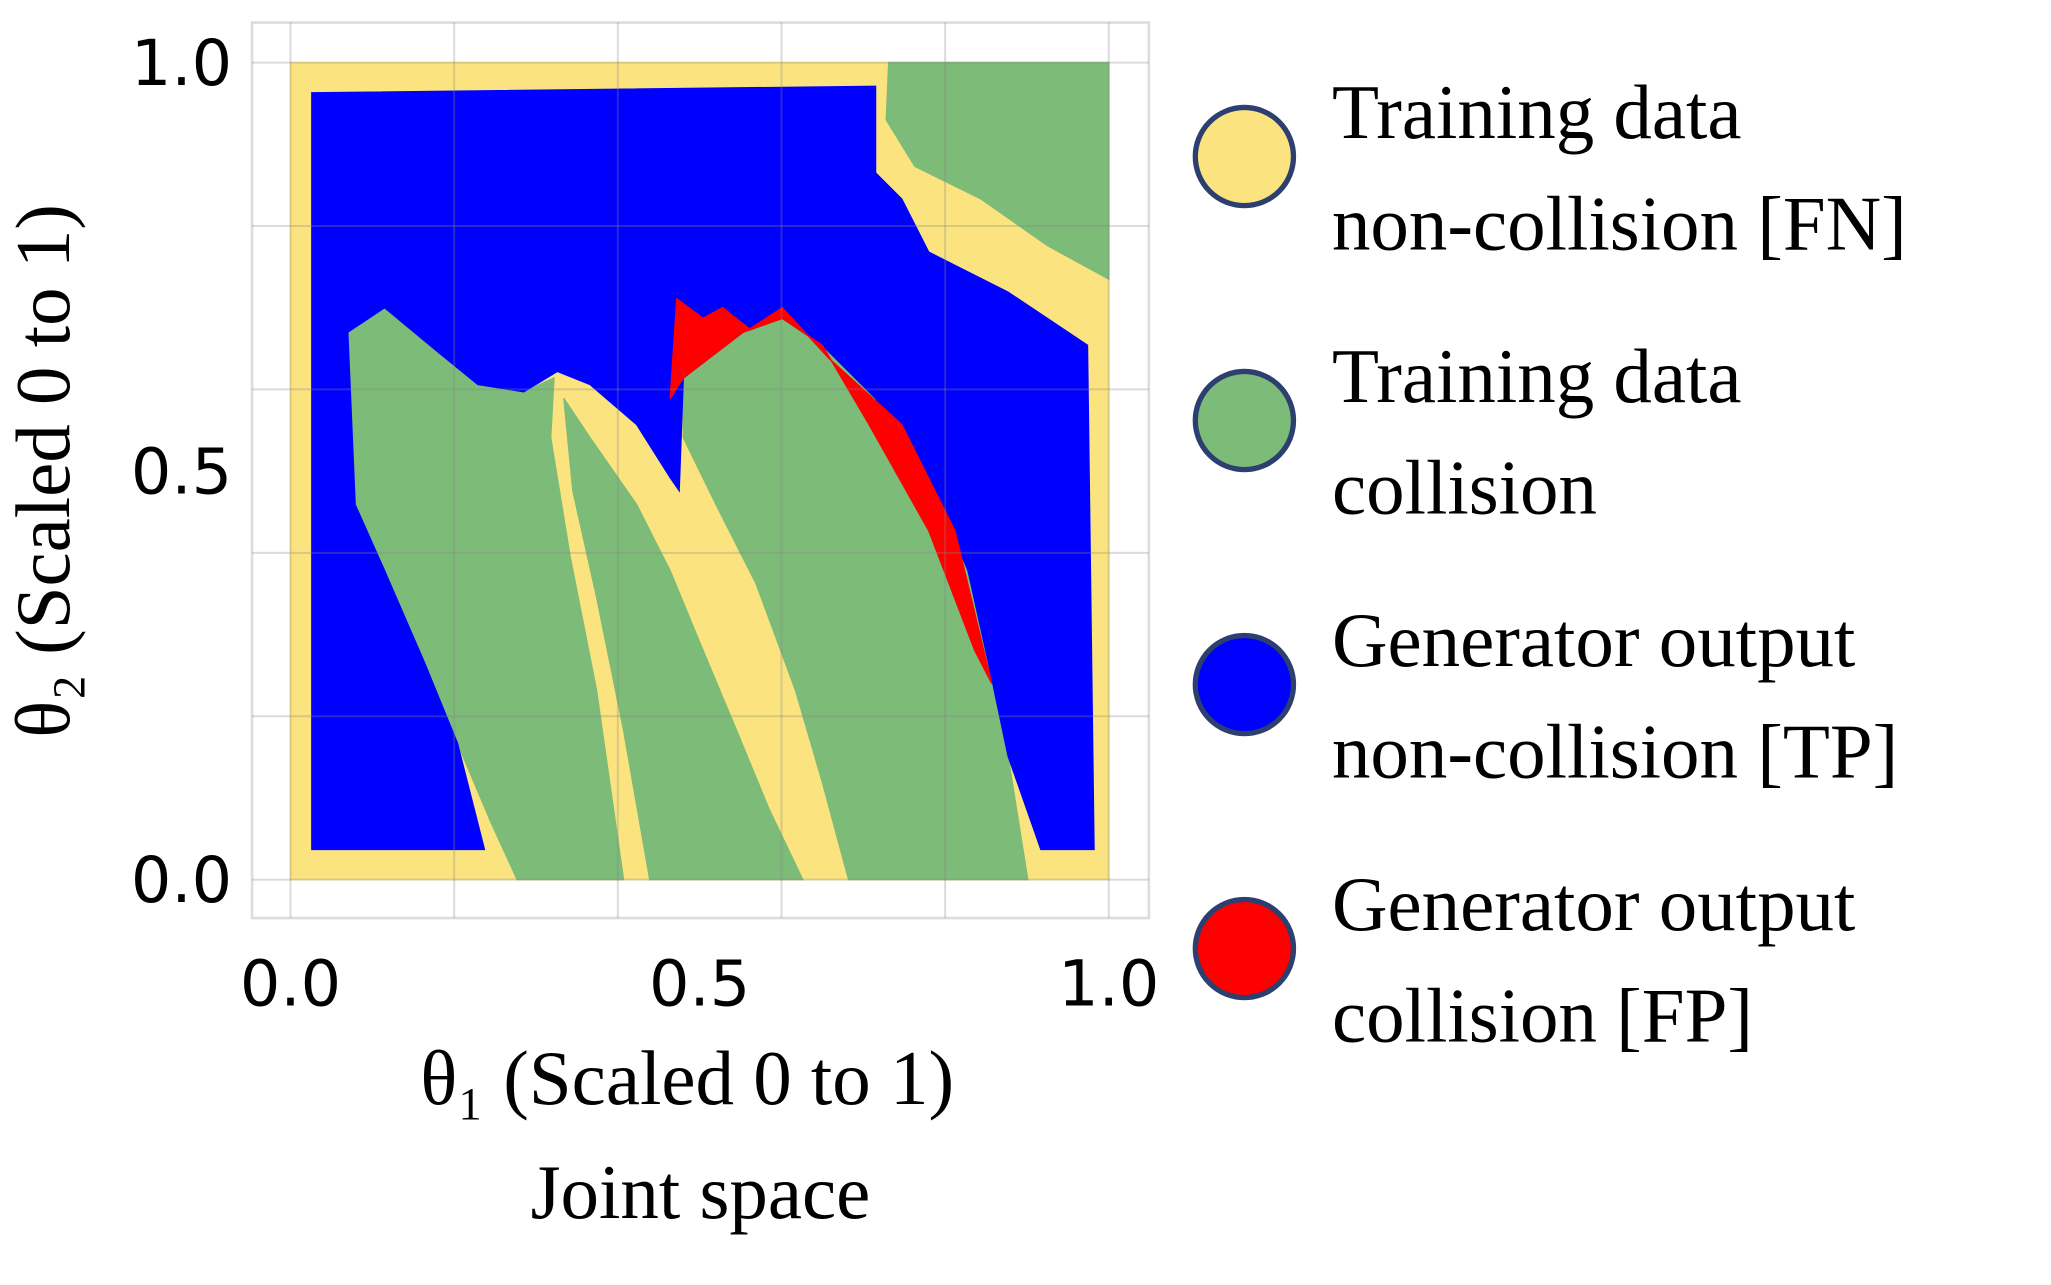 The image size is (2051, 1285). I want to click on x-axis-sublabel: Joint space, so click(701, 1192).